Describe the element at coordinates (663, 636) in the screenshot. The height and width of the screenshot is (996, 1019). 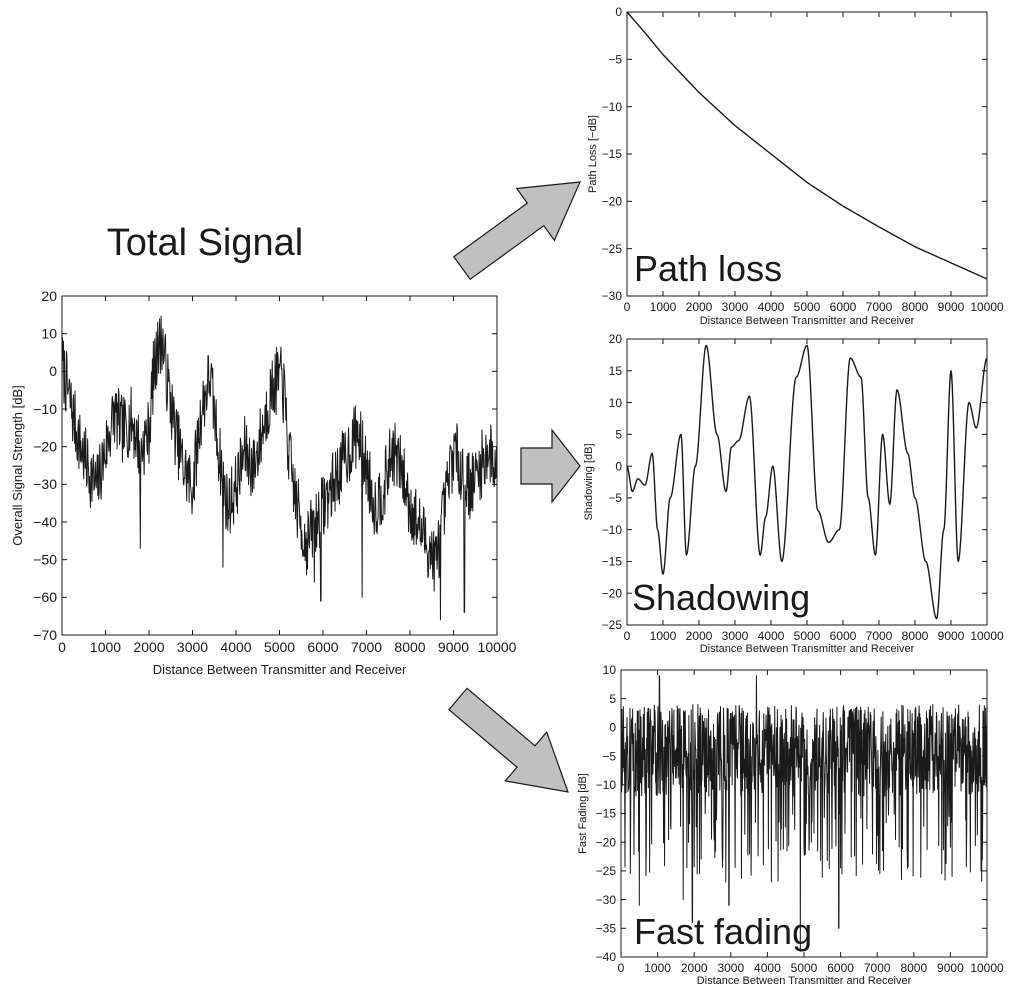
I see `shadowing-x-tick-label: 1000` at that location.